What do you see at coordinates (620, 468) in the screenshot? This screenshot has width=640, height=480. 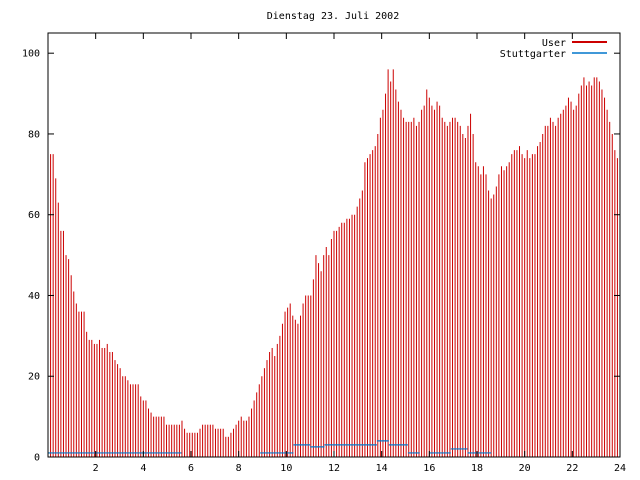 I see `x-tick-label: 24` at bounding box center [620, 468].